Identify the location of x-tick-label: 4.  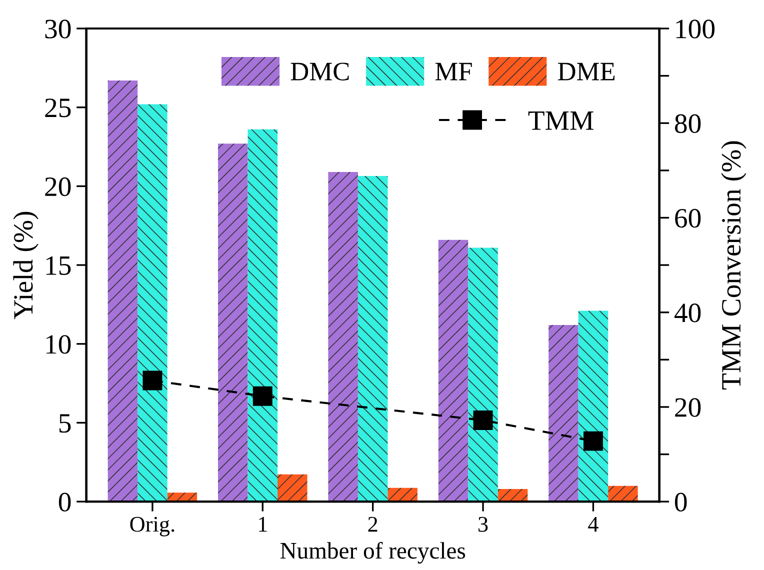
(593, 524).